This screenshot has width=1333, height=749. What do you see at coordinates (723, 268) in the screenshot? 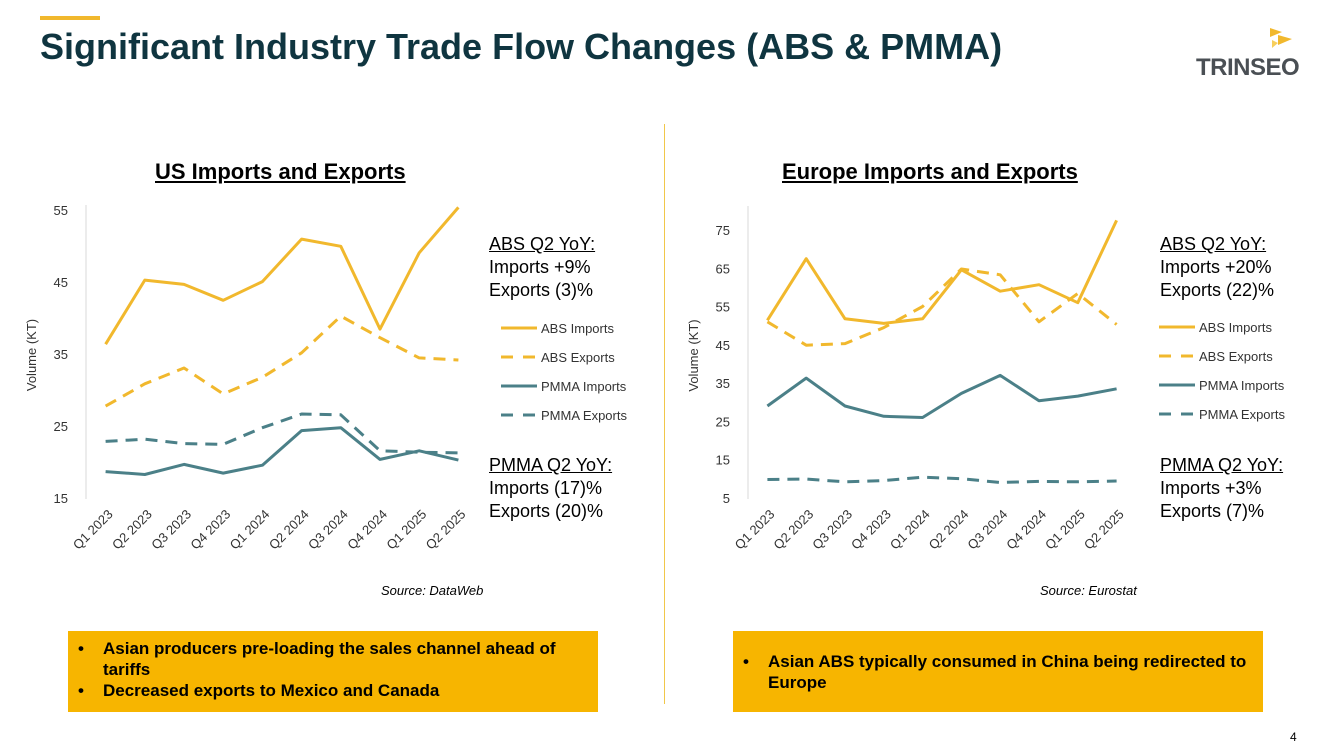
I see `europe-y-tick-label: 65` at bounding box center [723, 268].